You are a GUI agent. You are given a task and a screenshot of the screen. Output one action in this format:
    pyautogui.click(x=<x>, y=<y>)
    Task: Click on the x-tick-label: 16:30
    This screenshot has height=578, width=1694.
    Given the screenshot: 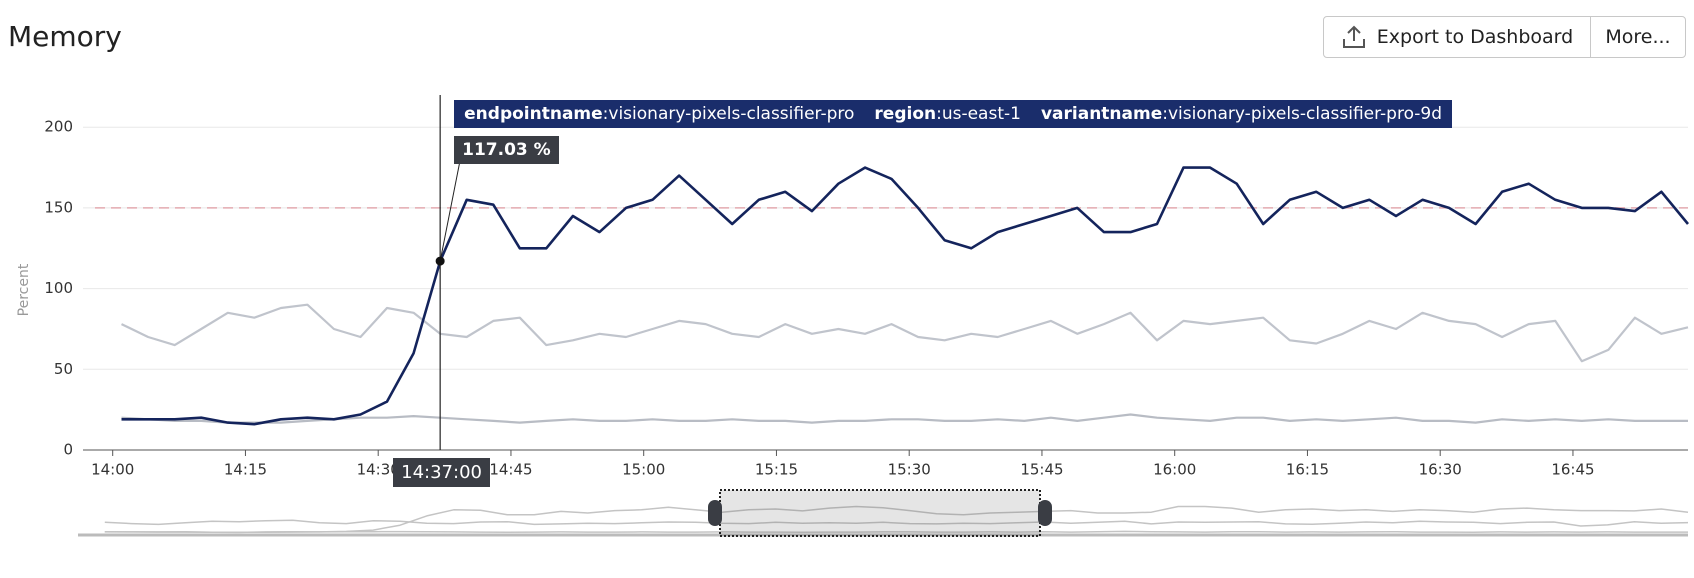 What is the action you would take?
    pyautogui.click(x=1440, y=470)
    